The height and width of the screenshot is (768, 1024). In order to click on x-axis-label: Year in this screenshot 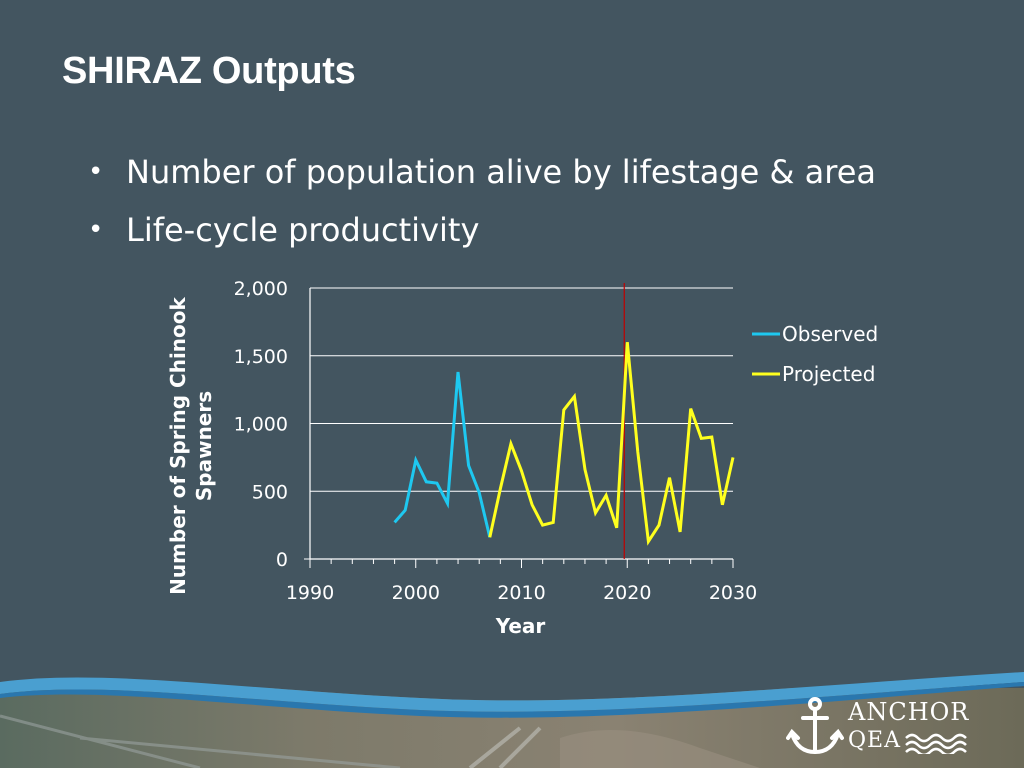, I will do `click(520, 626)`.